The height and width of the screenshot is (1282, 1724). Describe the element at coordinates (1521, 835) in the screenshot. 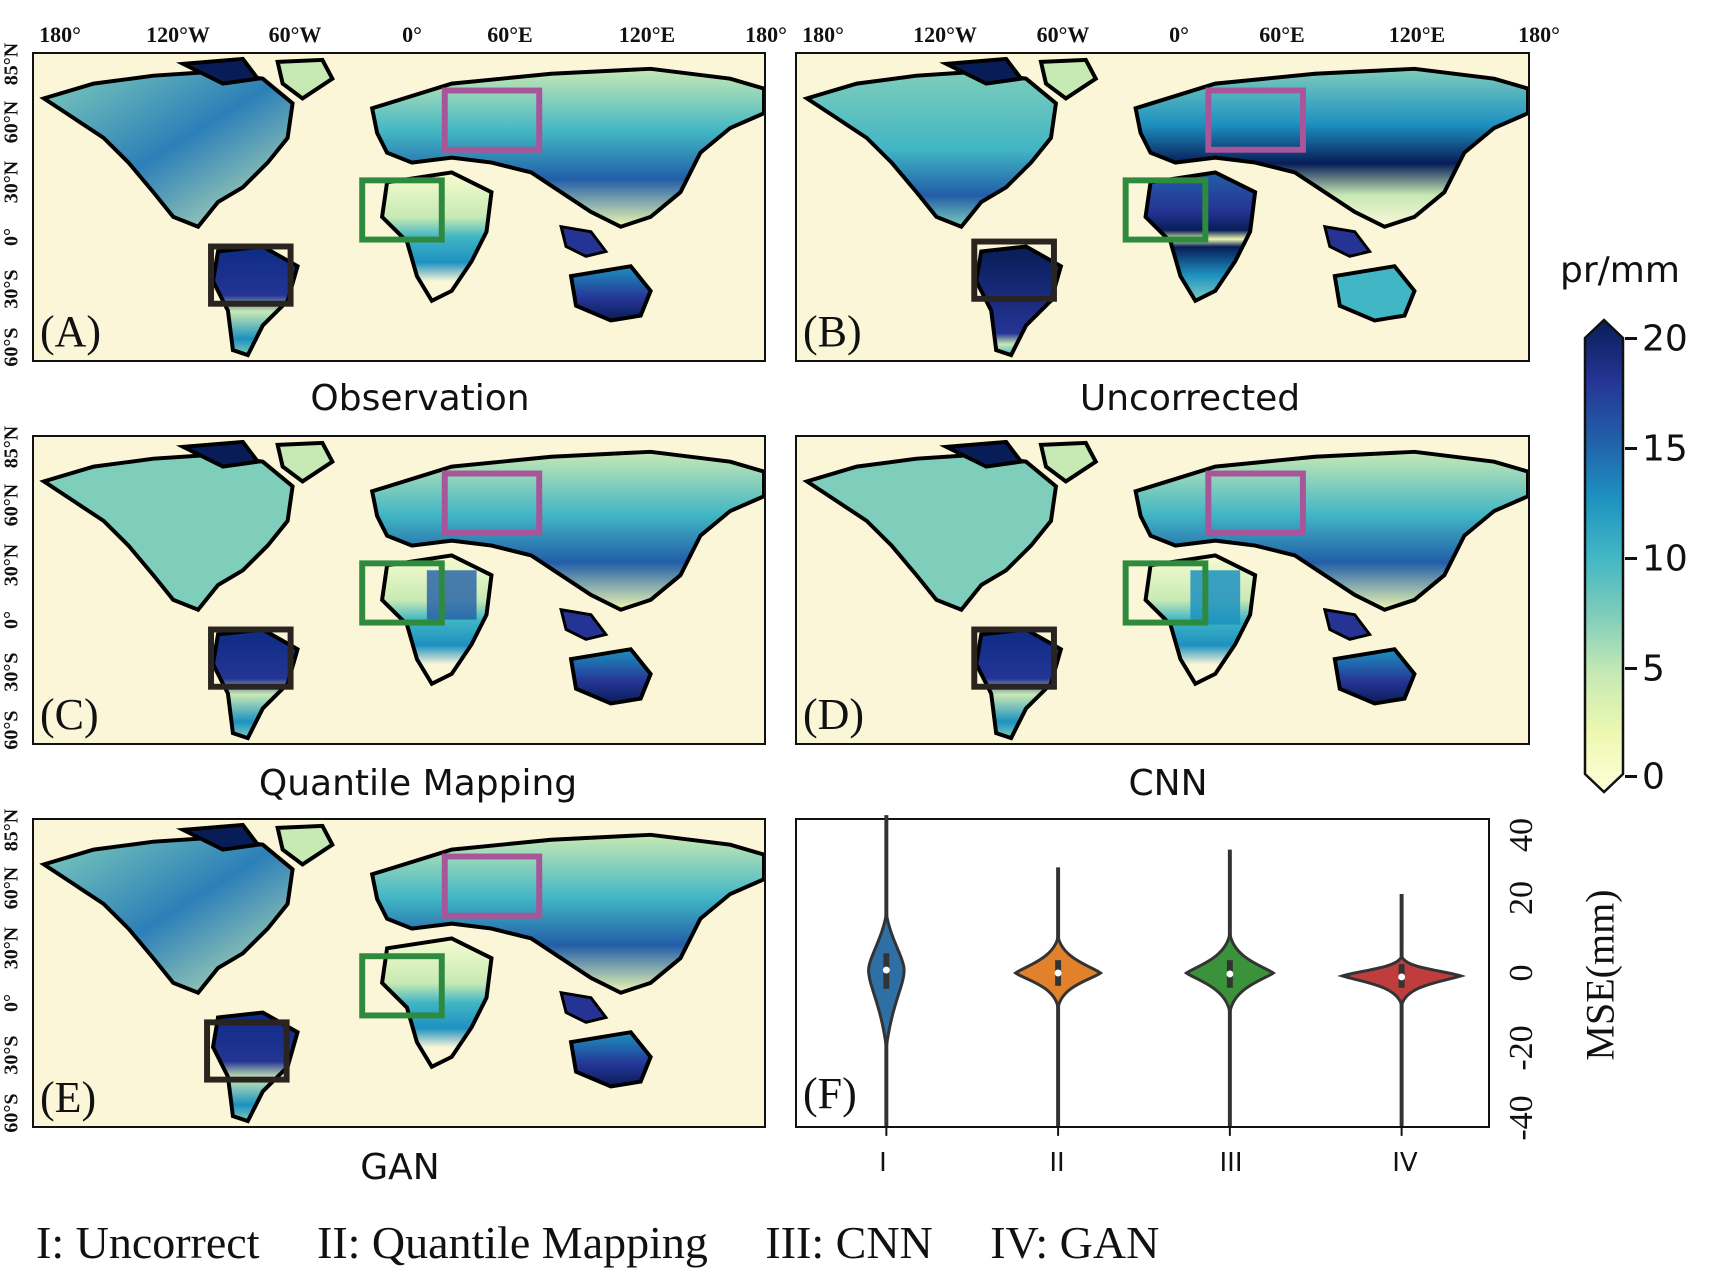

I see `violin-ytick: 40` at that location.